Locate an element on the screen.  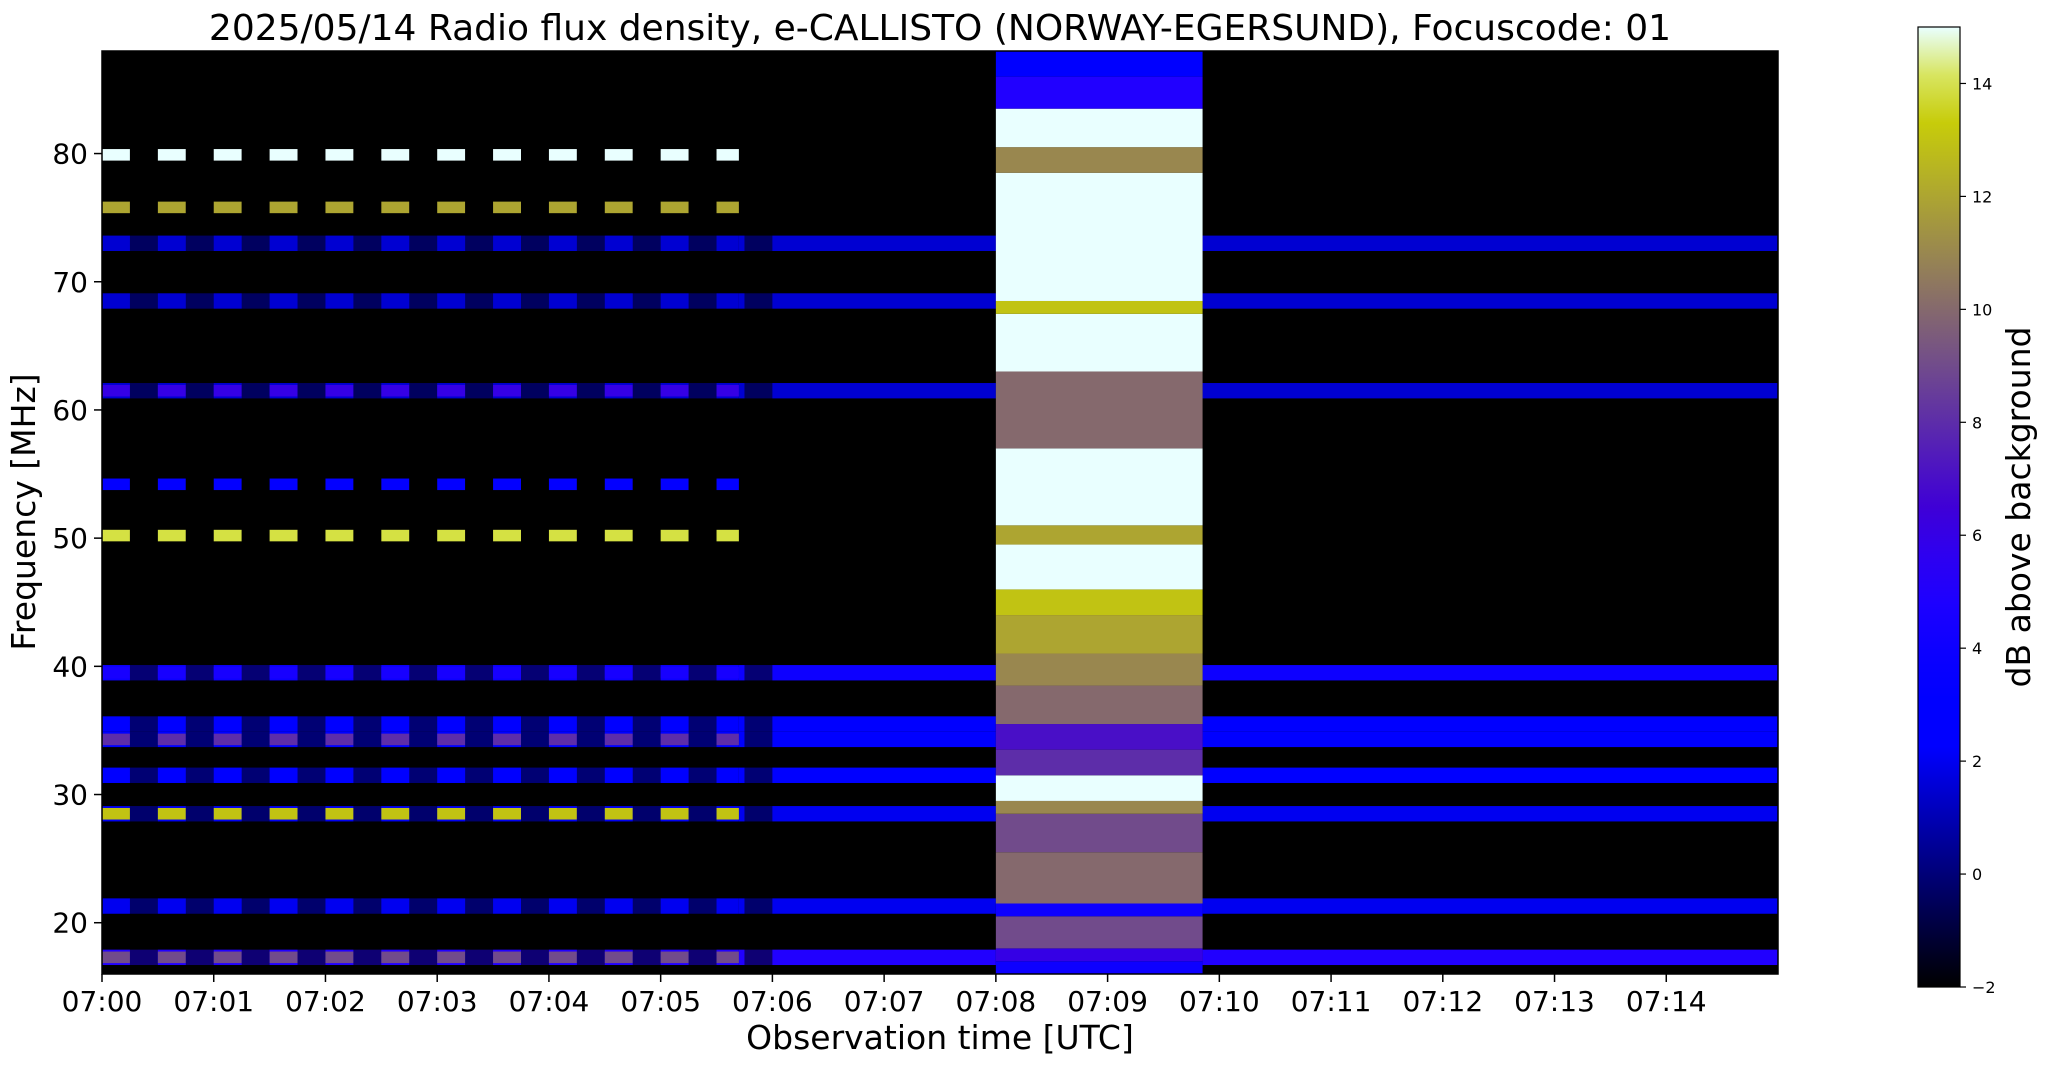
x-tick-label: 07:03 is located at coordinates (437, 1001).